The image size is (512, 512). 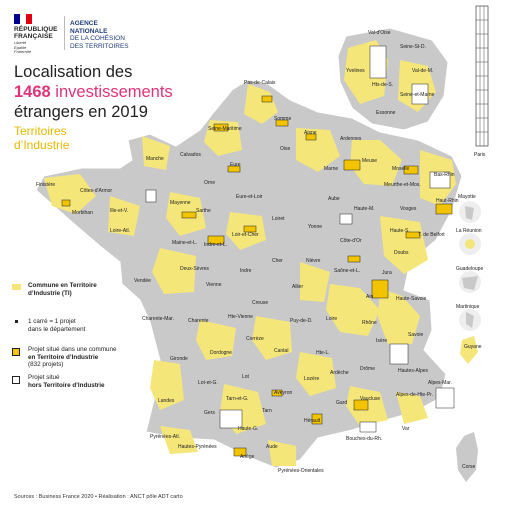 What do you see at coordinates (240, 317) in the screenshot?
I see `dept-label: Hte-Vienne` at bounding box center [240, 317].